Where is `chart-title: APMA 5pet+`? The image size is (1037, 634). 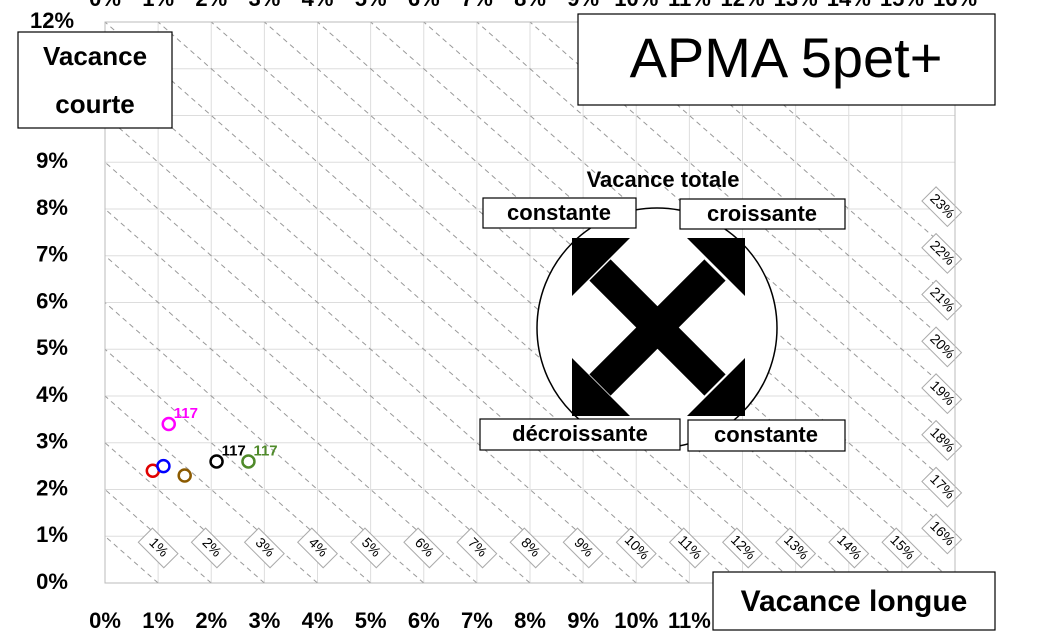 chart-title: APMA 5pet+ is located at coordinates (786, 57).